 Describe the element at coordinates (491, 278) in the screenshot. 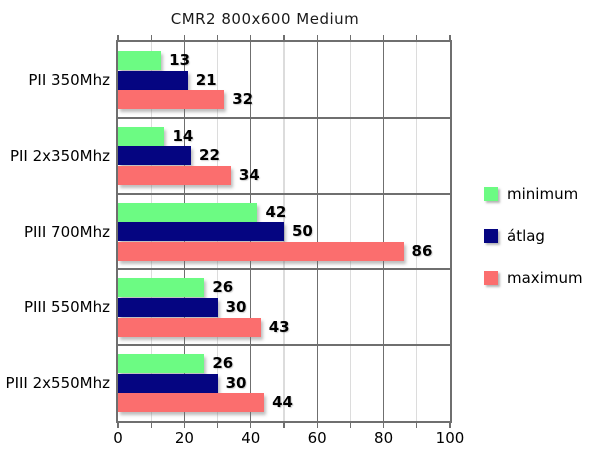

I see `legend-swatch-maximum` at that location.